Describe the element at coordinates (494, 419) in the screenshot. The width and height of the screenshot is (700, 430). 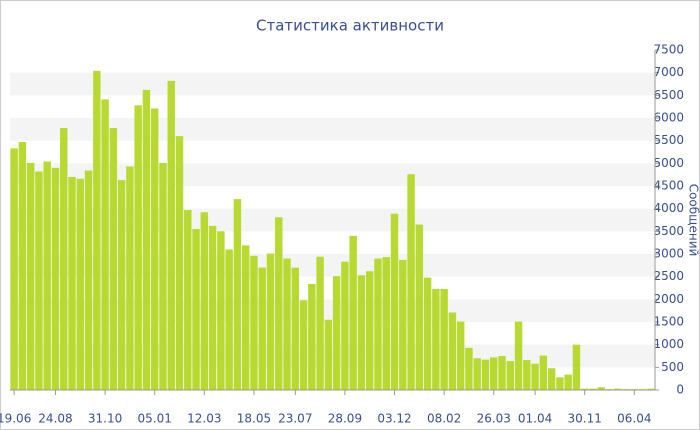
I see `x-tick-label: 26.03` at that location.